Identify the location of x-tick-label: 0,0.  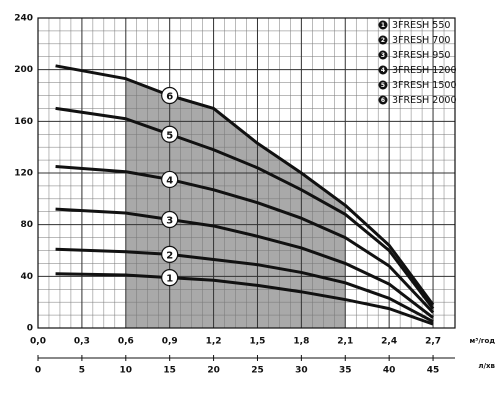
(38, 342).